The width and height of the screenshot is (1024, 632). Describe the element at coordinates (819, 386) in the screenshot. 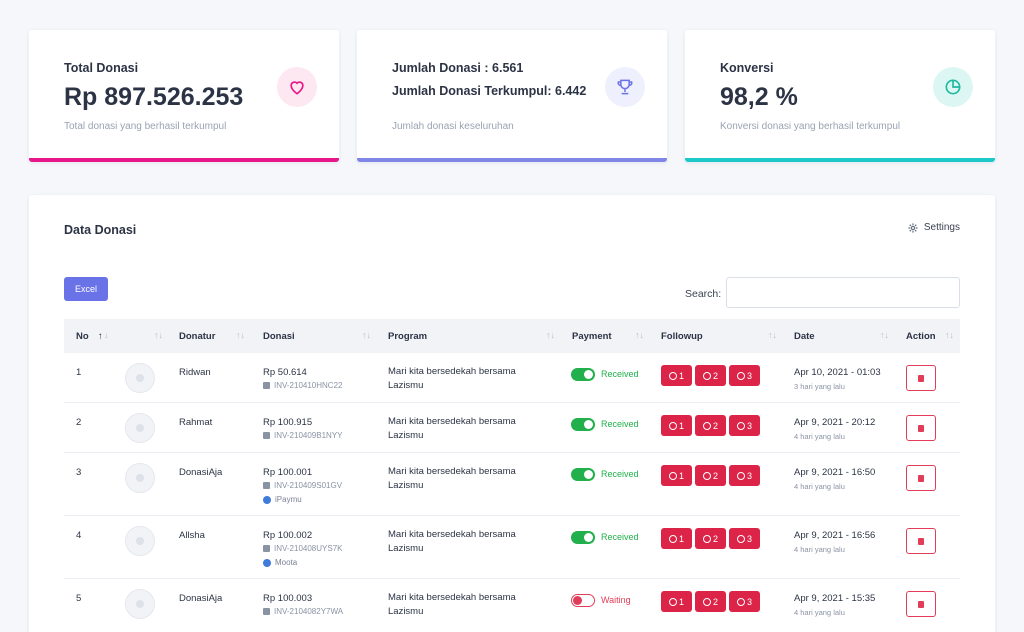

I see `relative-time: 3 hari yang lalu` at that location.